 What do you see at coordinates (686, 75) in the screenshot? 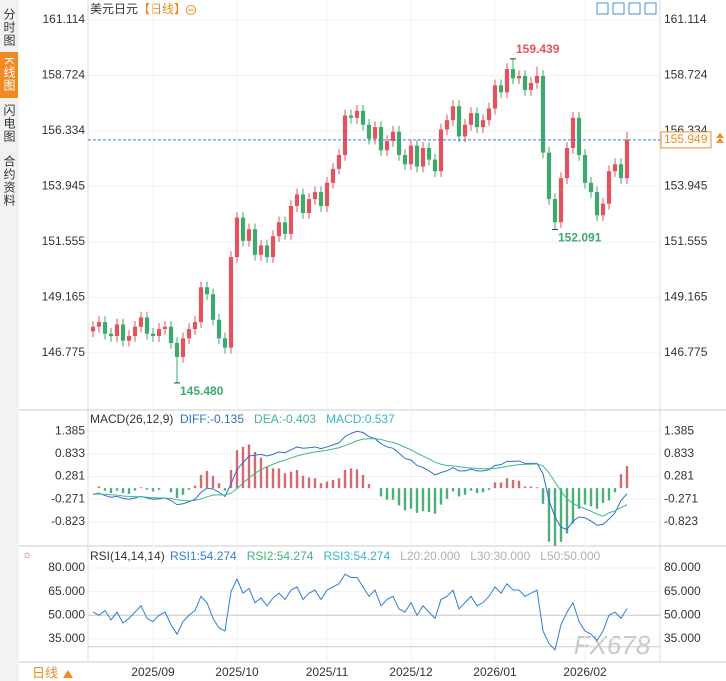
I see `y-tick-label: 158.724` at bounding box center [686, 75].